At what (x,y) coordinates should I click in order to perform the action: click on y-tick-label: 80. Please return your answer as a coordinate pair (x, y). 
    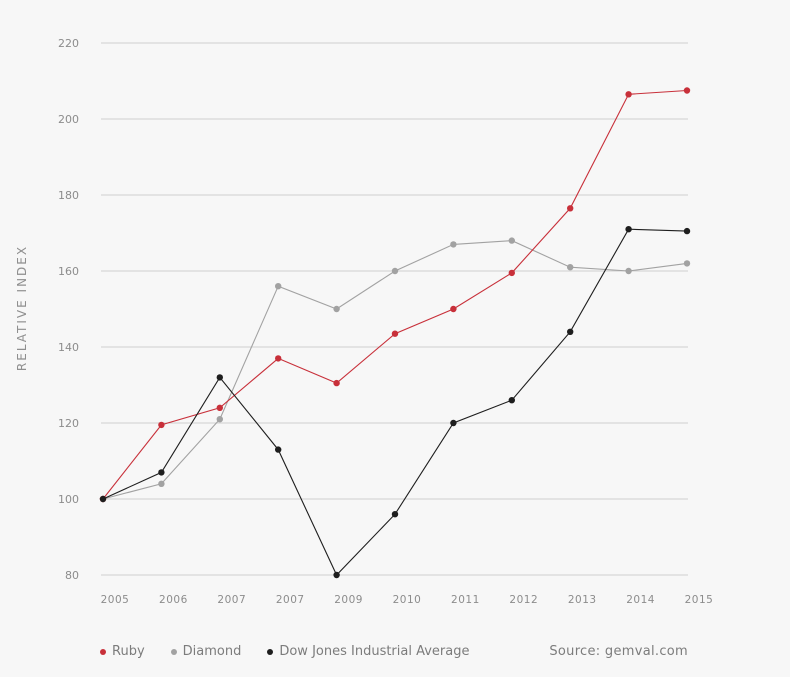
    Looking at the image, I should click on (72, 575).